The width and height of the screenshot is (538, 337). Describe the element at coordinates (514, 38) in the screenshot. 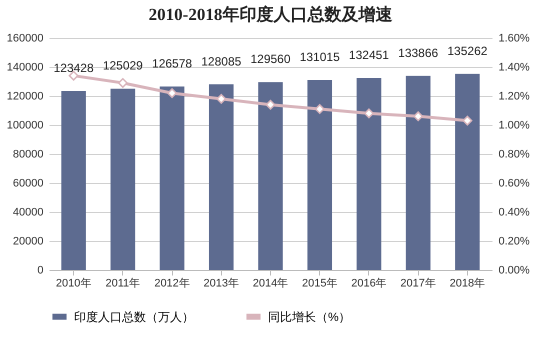

I see `y2-tick-label: 1.60%` at that location.